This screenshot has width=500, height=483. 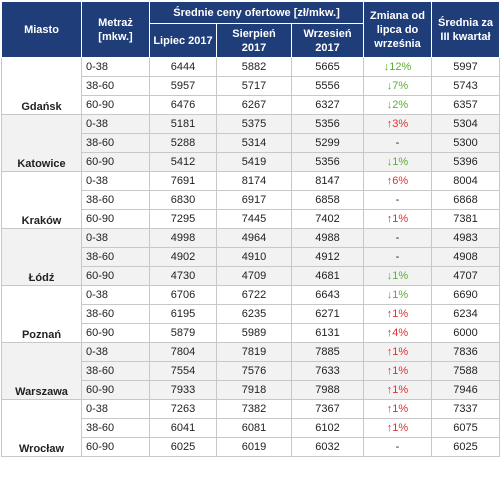 I want to click on row: 60-90 5879 5989 6131 ↑4% 6000, so click(x=251, y=333).